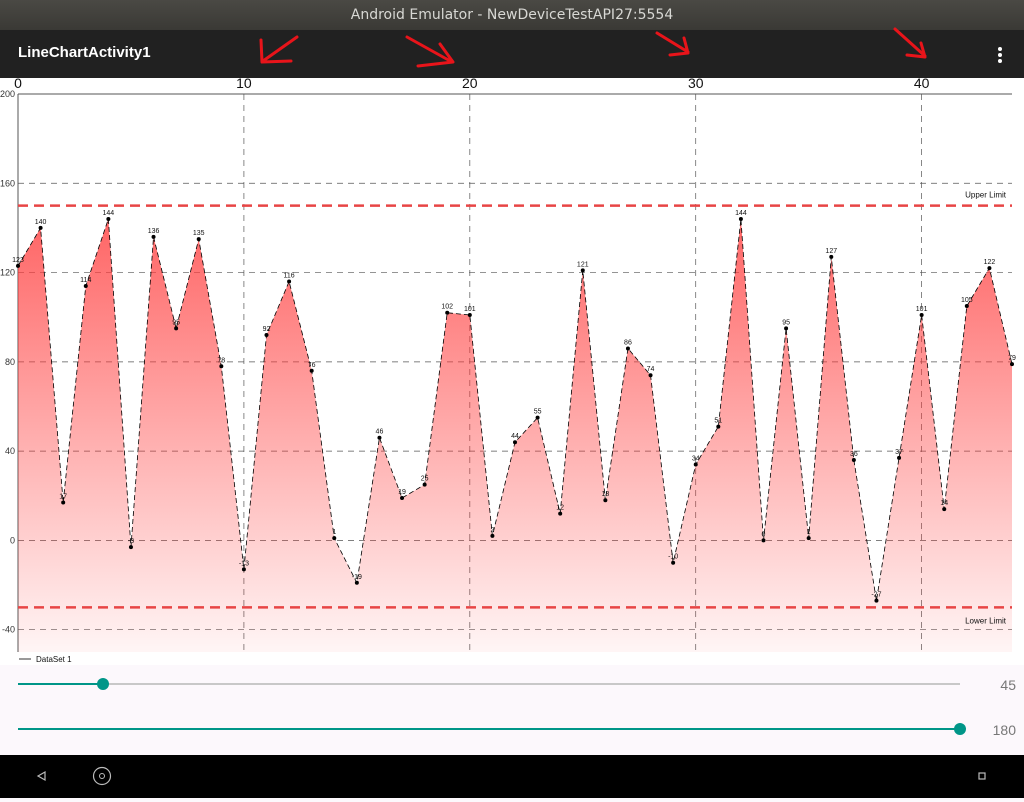 The width and height of the screenshot is (1024, 802). What do you see at coordinates (605, 494) in the screenshot?
I see `data-label: 18` at bounding box center [605, 494].